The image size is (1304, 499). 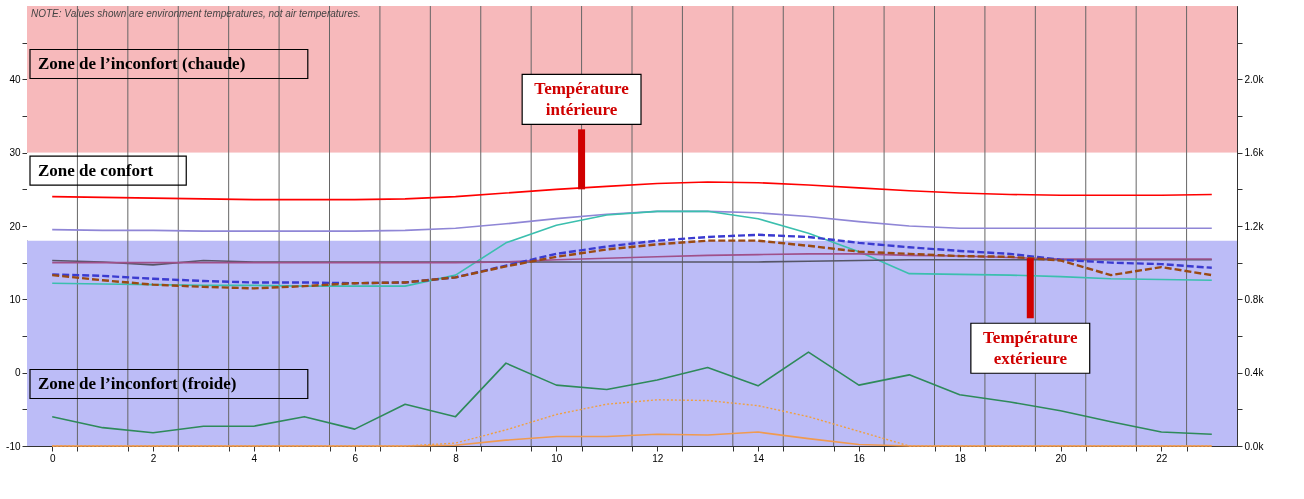 What do you see at coordinates (15, 79) in the screenshot?
I see `y-tick-label: 40` at bounding box center [15, 79].